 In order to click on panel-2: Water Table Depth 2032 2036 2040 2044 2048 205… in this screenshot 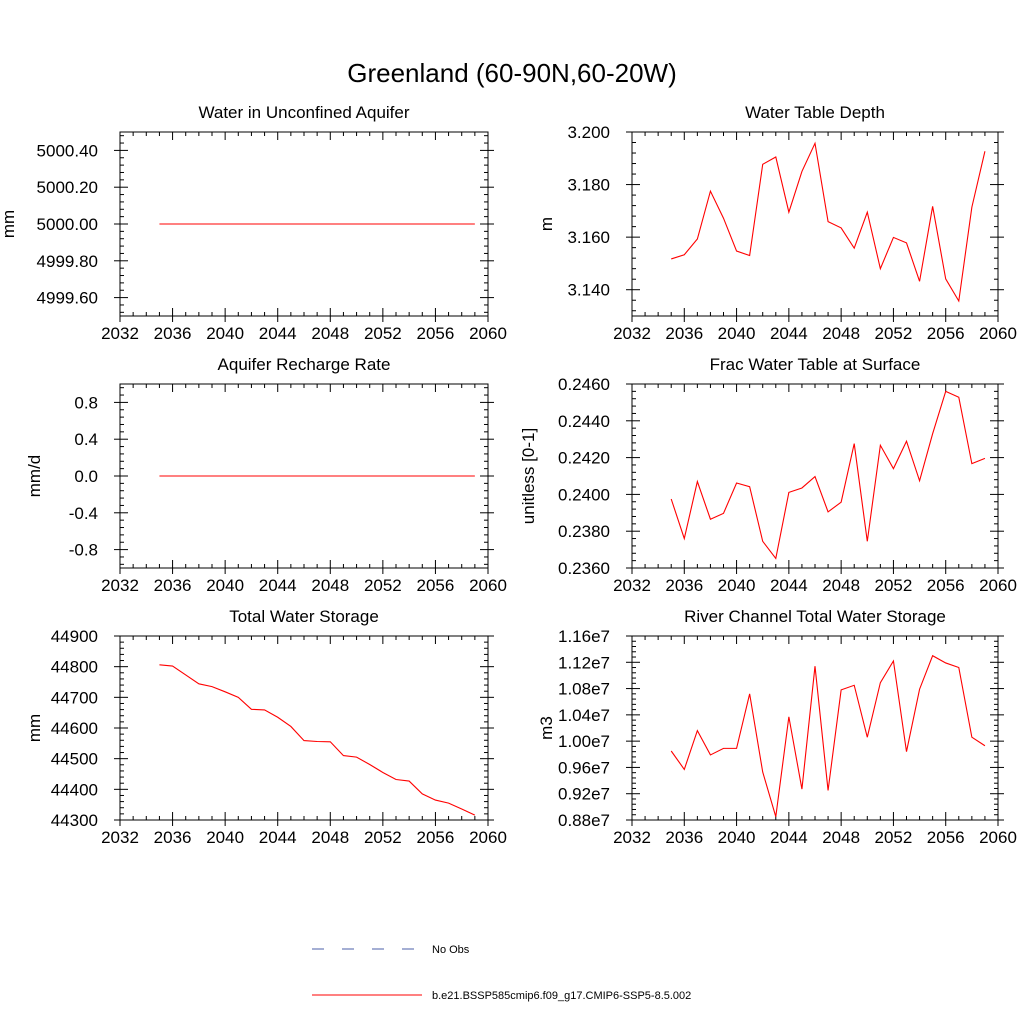, I will do `click(777, 223)`.